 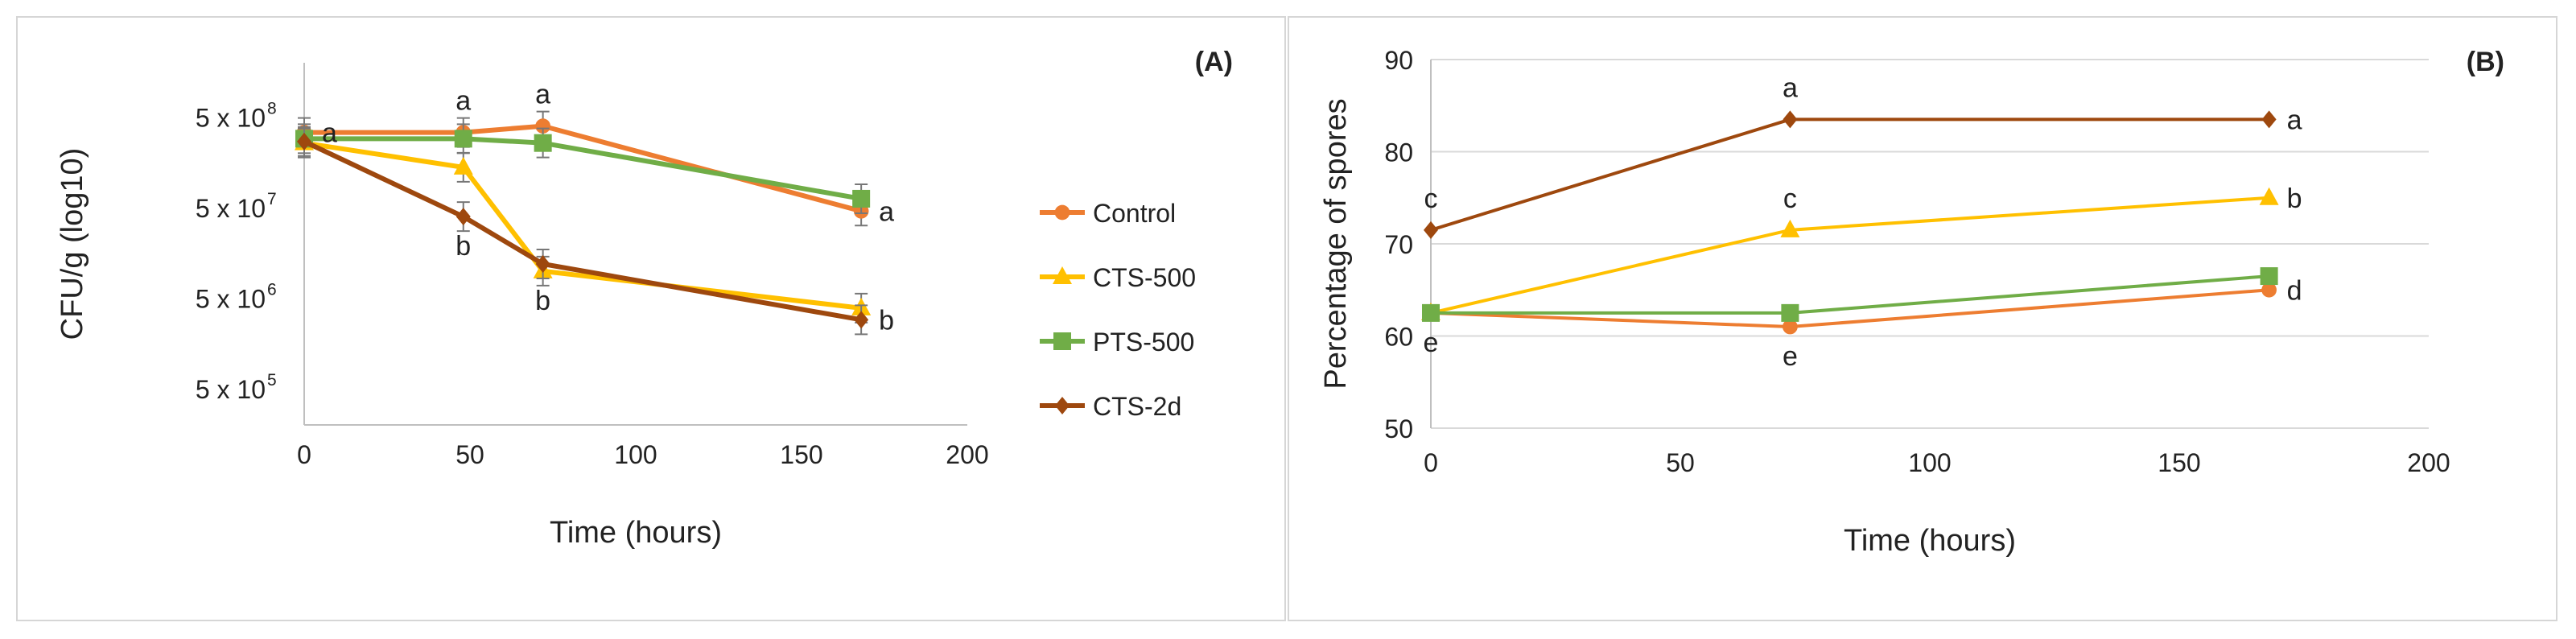 What do you see at coordinates (272, 199) in the screenshot?
I see `y-tick-exponent: 7` at bounding box center [272, 199].